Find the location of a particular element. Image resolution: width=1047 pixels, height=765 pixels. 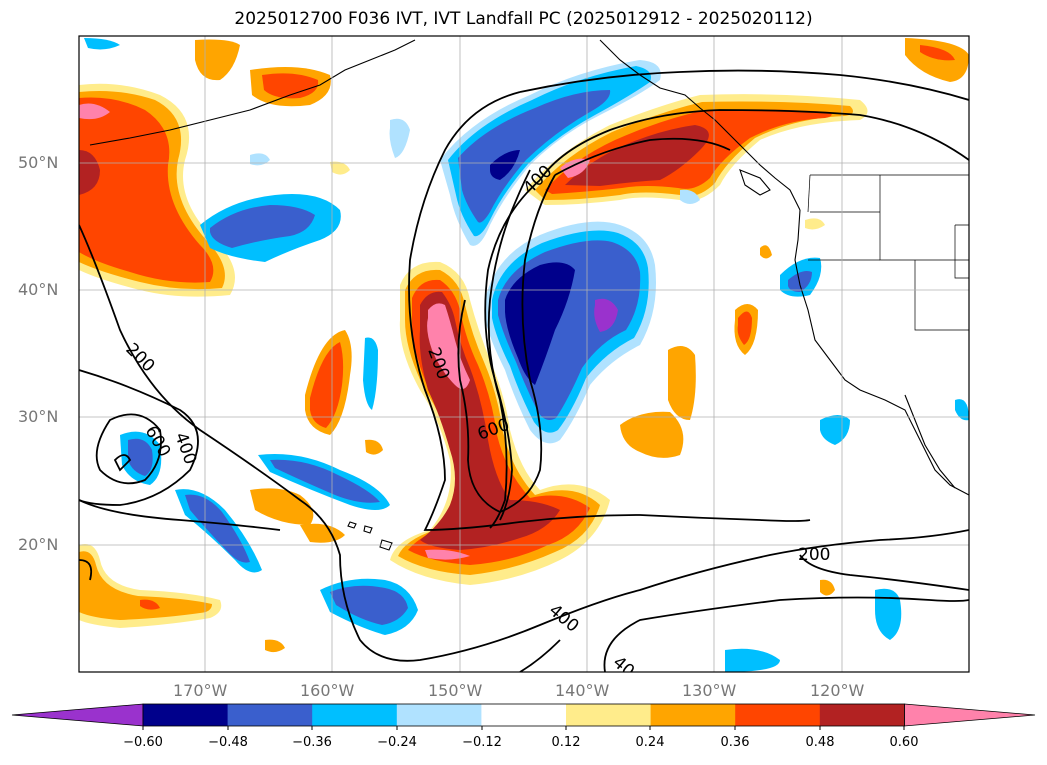

cool-region-north is located at coordinates (550, 153).